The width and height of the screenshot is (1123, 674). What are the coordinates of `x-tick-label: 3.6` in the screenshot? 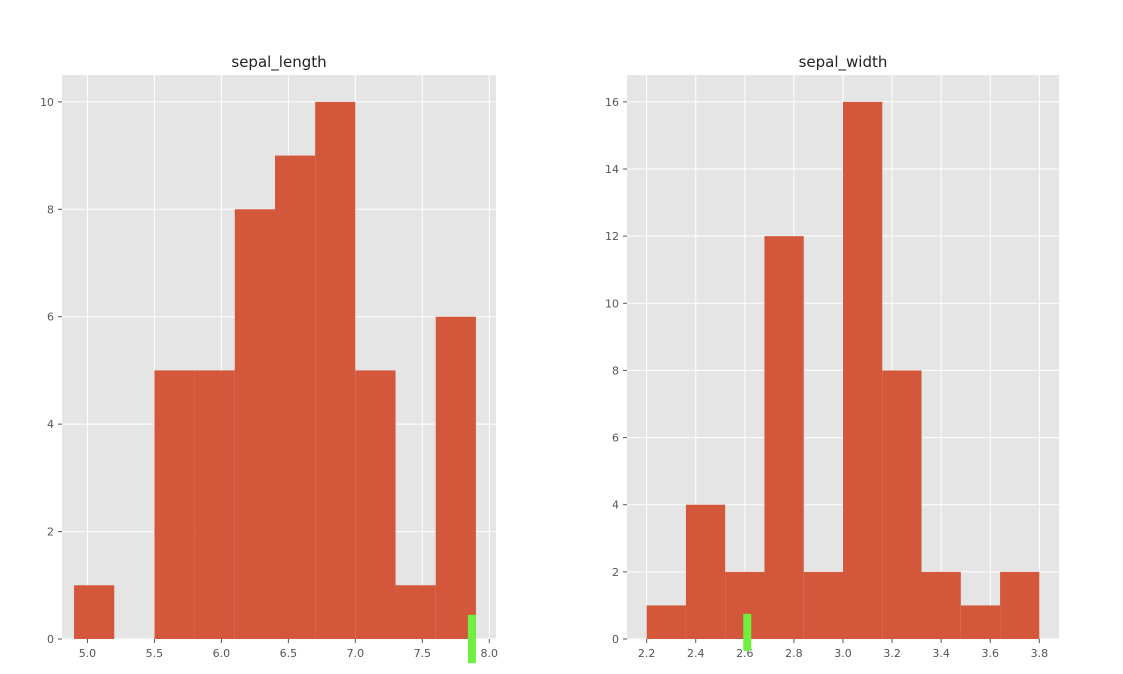 It's located at (991, 653).